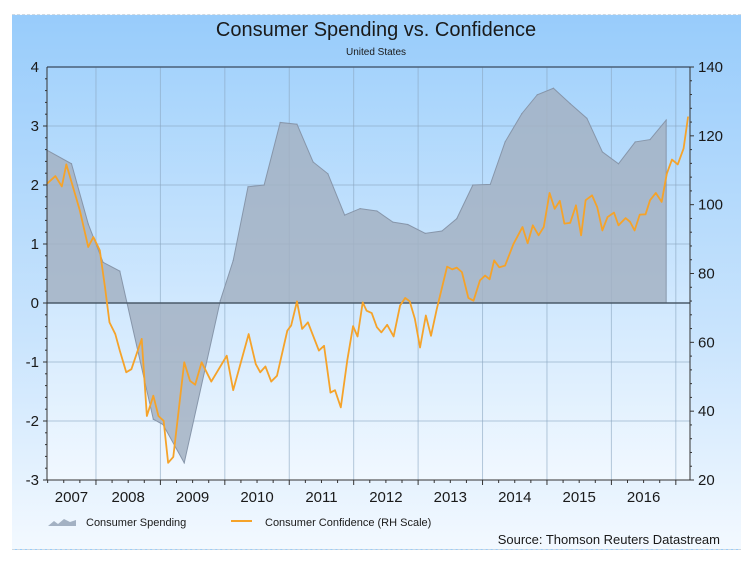 The height and width of the screenshot is (563, 753). Describe the element at coordinates (35, 303) in the screenshot. I see `y-left-tick-label: 0` at that location.